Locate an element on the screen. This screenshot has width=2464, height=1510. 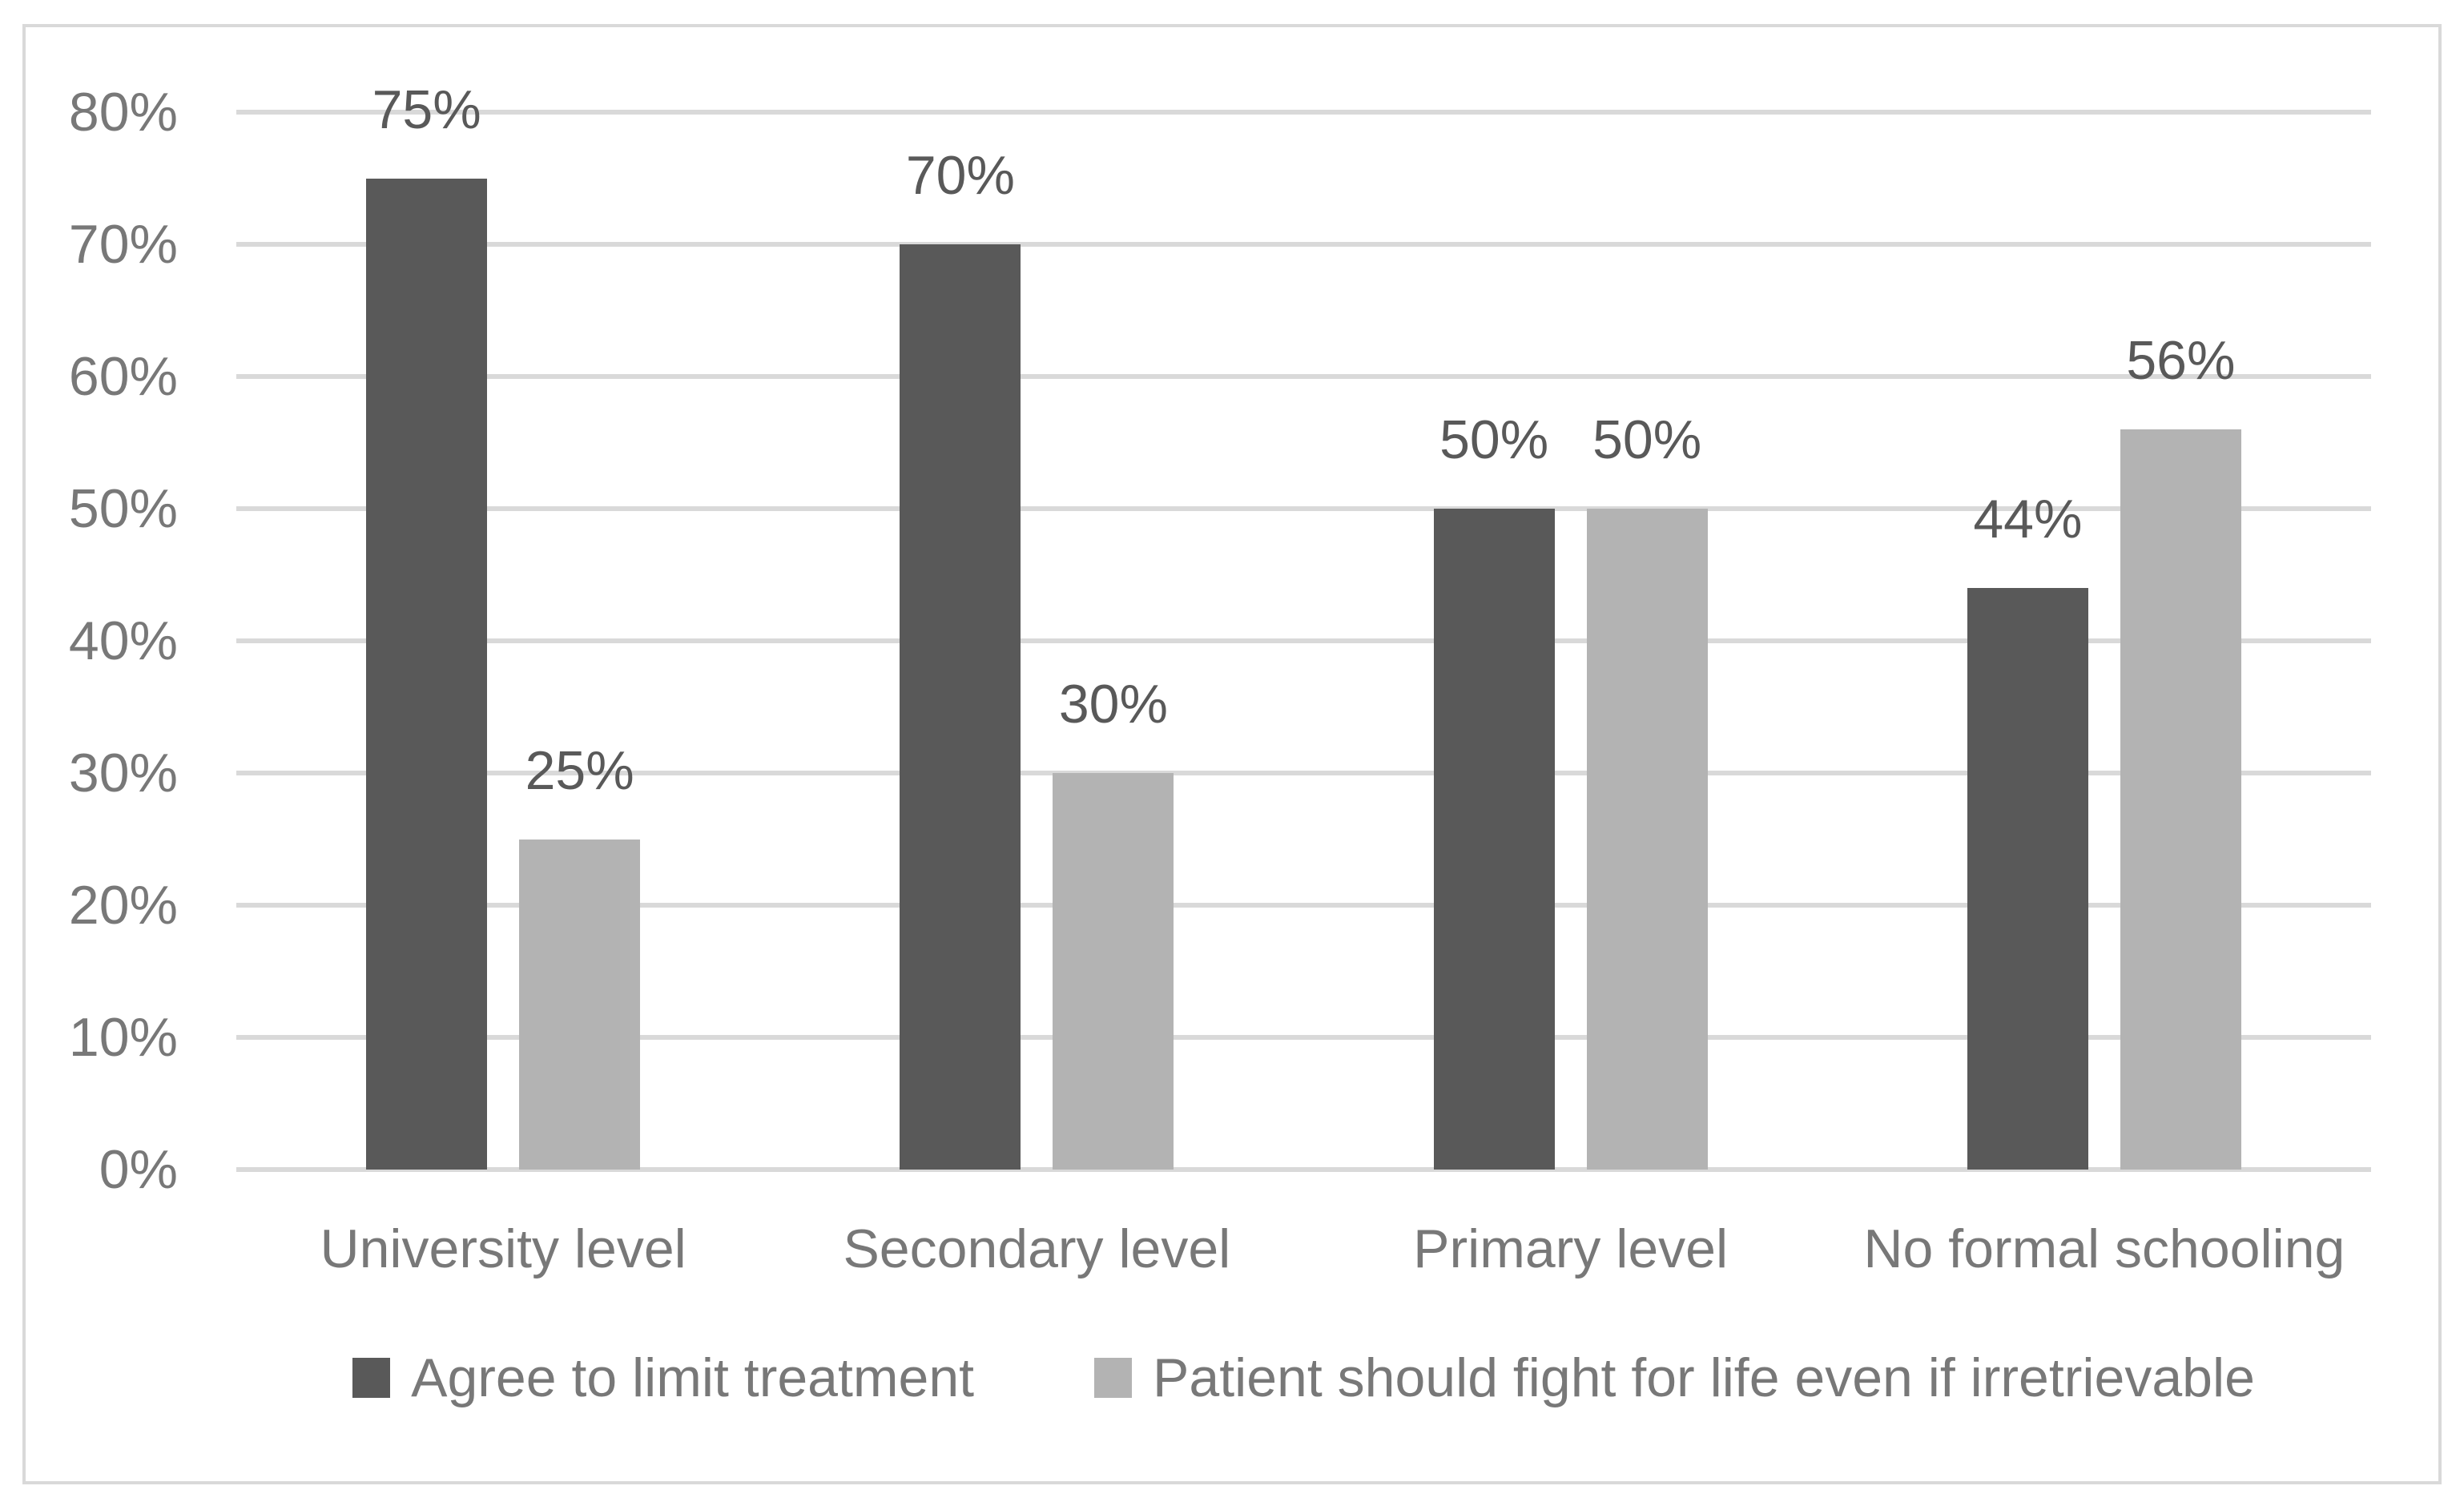
bar-agree-to-limit-treatment-primary-level: 50% is located at coordinates (1494, 791).